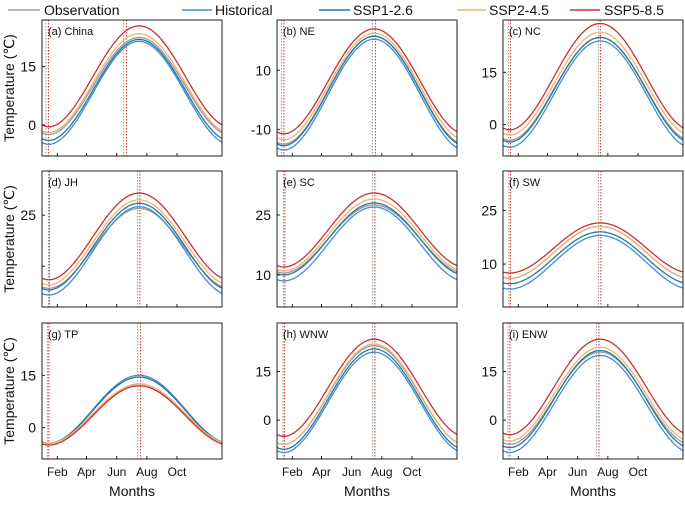  I want to click on panel-3: 25 (d) JH Temperature (℃), so click(112, 239).